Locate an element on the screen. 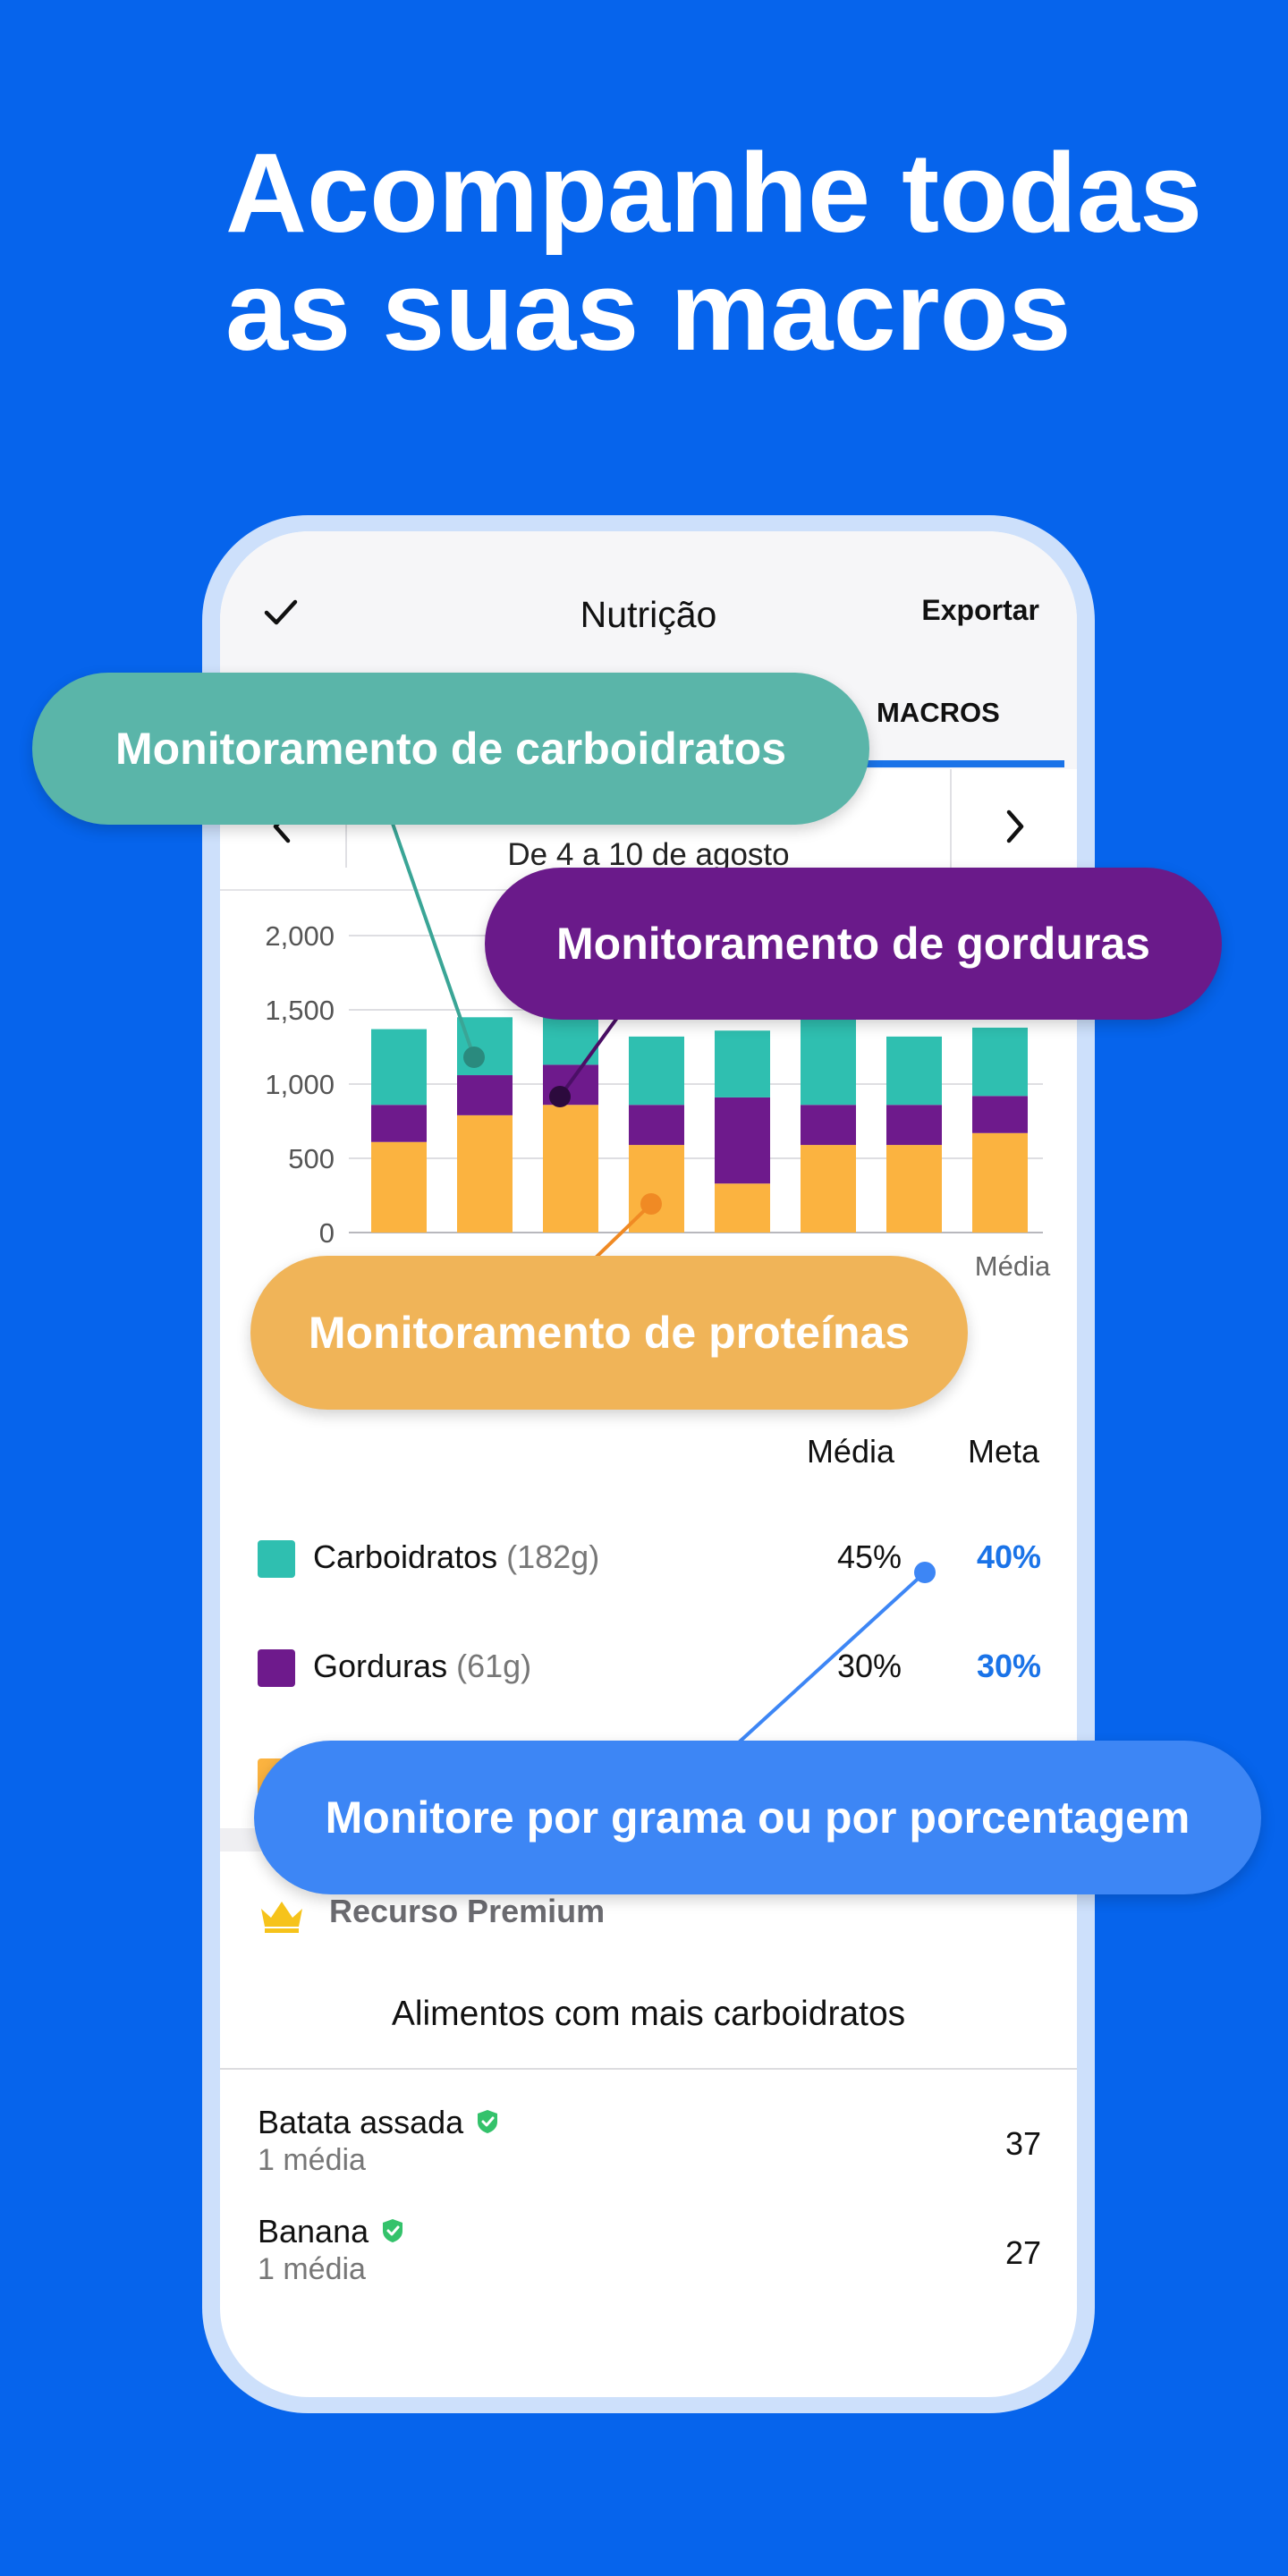 The height and width of the screenshot is (2576, 1288). callout-fats: Monitoramento de gorduras is located at coordinates (853, 944).